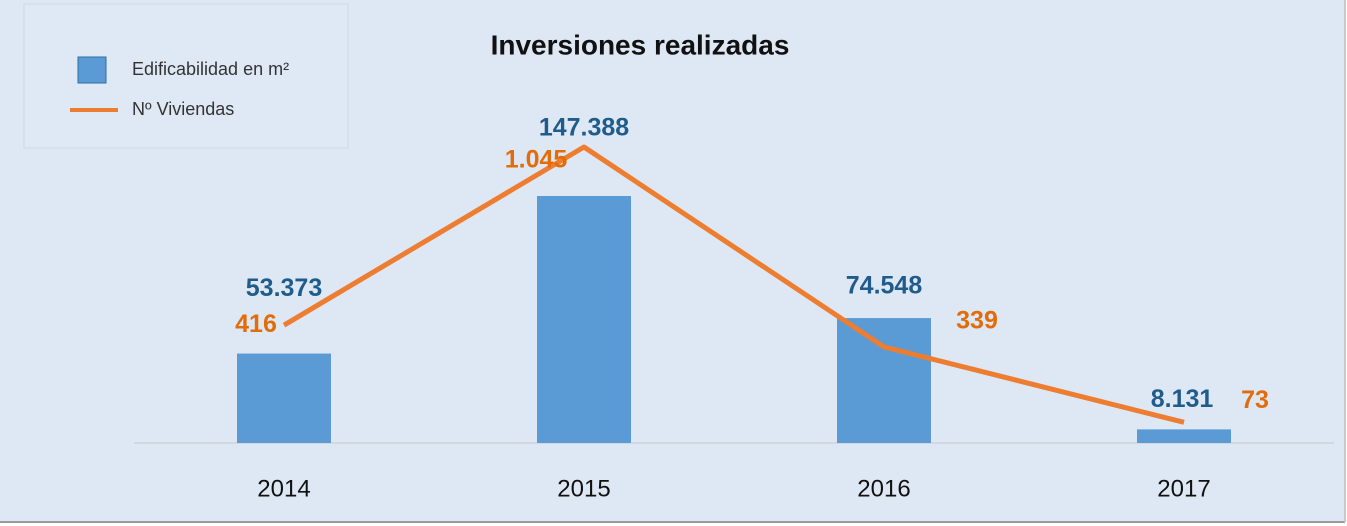  What do you see at coordinates (884, 286) in the screenshot?
I see `bar-value-label: 74.548` at bounding box center [884, 286].